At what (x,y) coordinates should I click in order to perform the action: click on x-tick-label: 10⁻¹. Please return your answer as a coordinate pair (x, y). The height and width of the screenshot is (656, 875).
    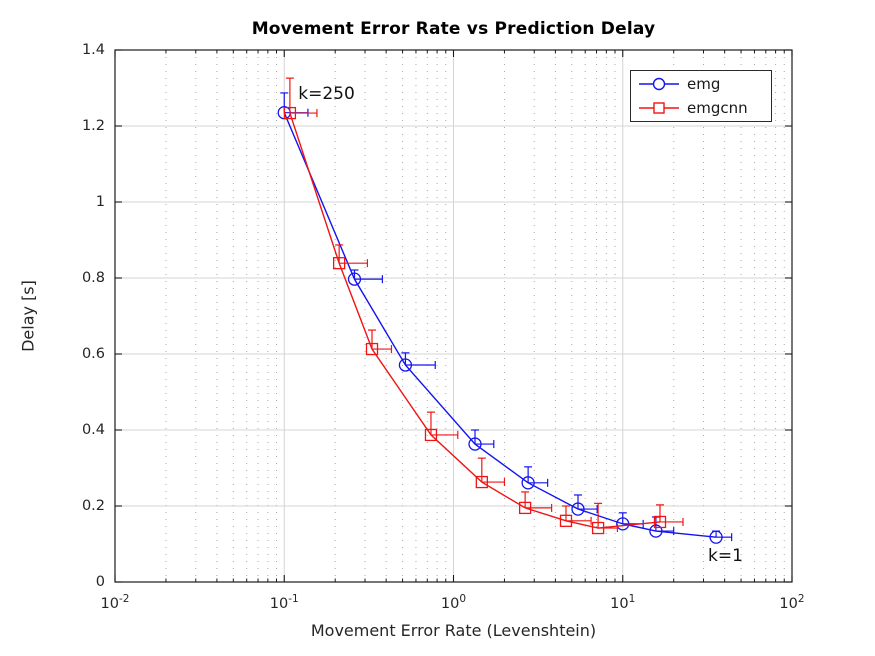
    Looking at the image, I should click on (284, 602).